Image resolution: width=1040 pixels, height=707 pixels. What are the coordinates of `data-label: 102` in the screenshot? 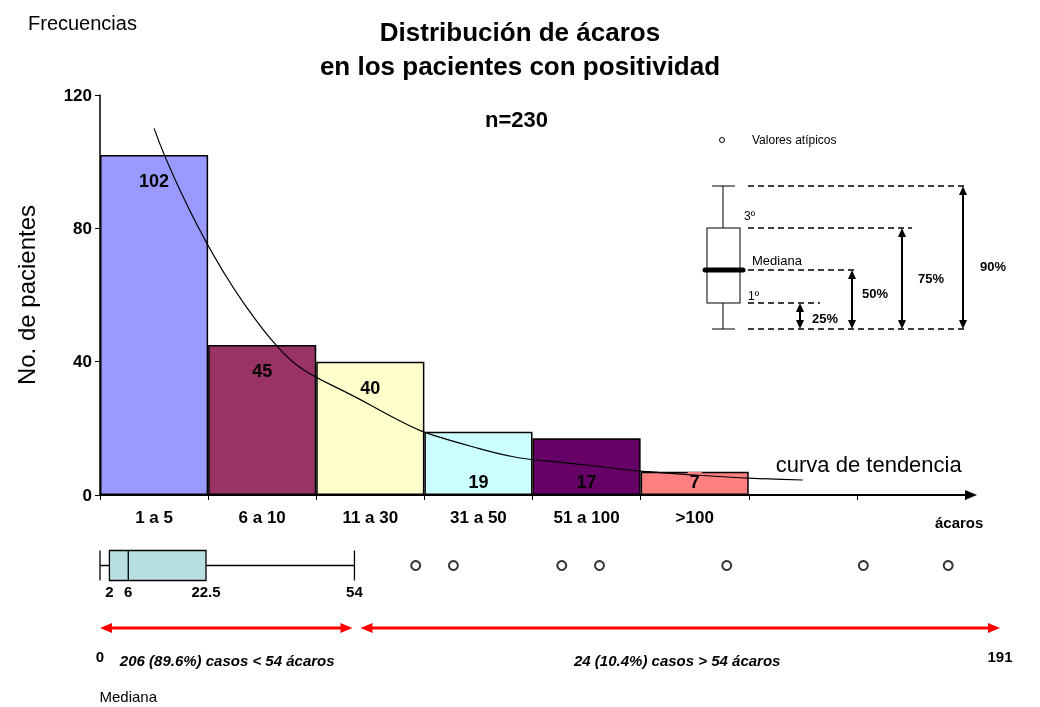 It's located at (154, 181).